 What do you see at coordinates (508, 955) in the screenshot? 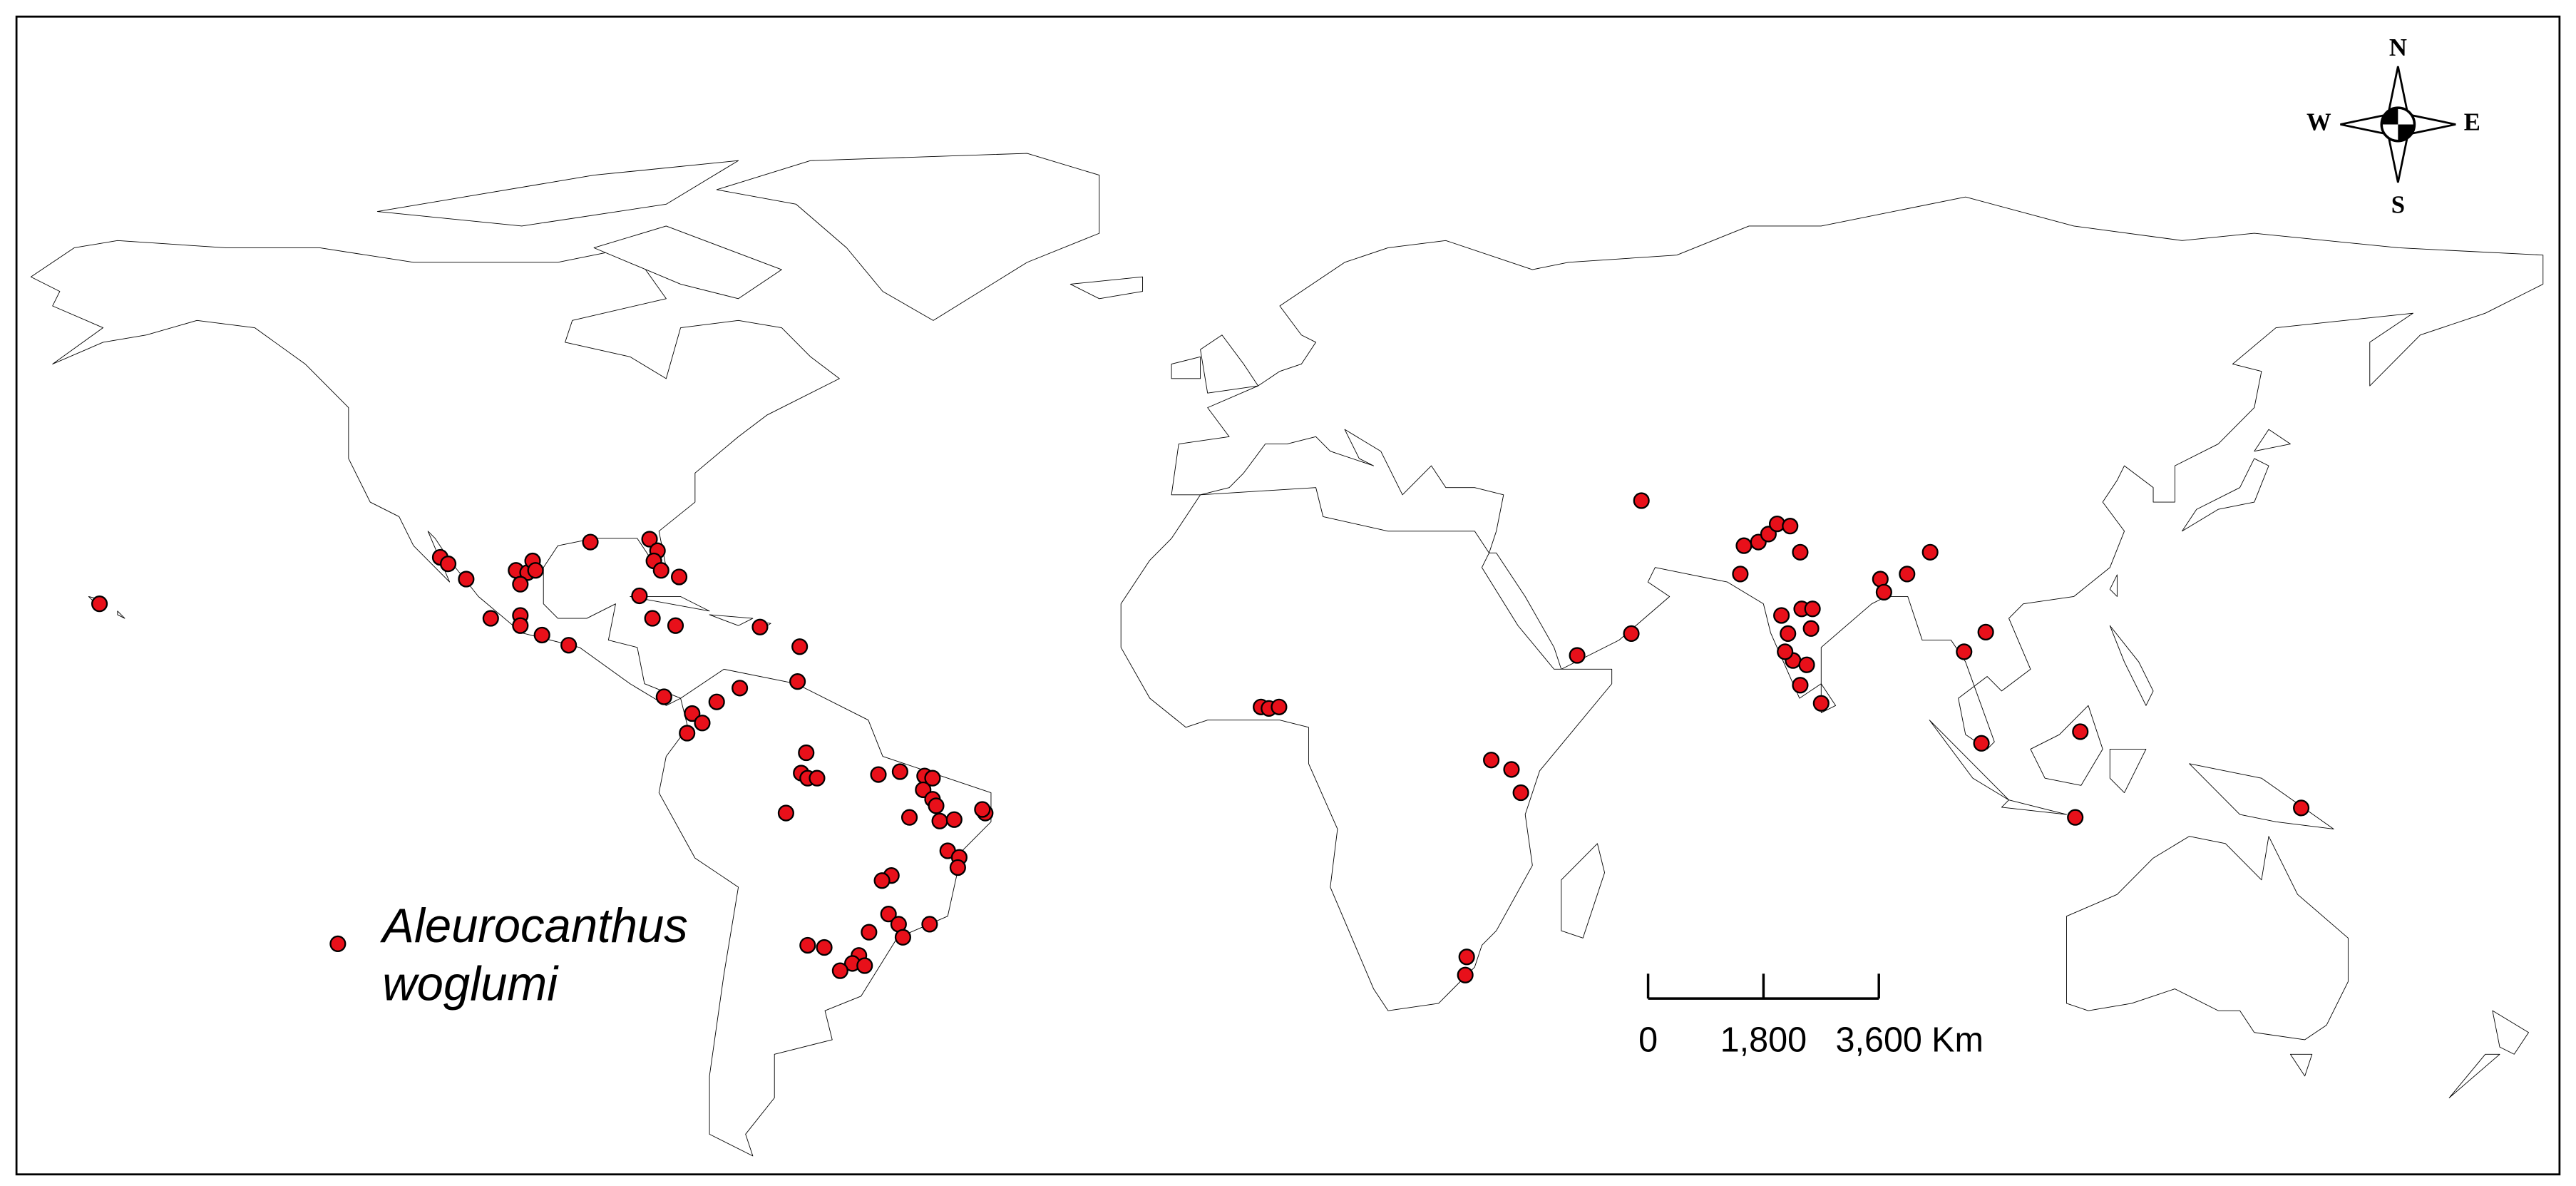
I see `legend: Aleurocanthus woglumi` at bounding box center [508, 955].